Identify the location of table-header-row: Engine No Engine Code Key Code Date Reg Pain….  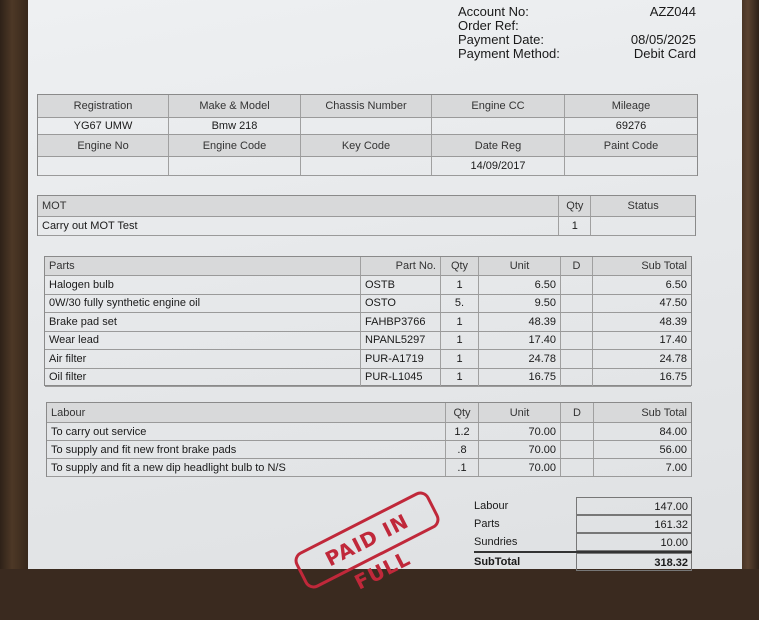
(367, 146).